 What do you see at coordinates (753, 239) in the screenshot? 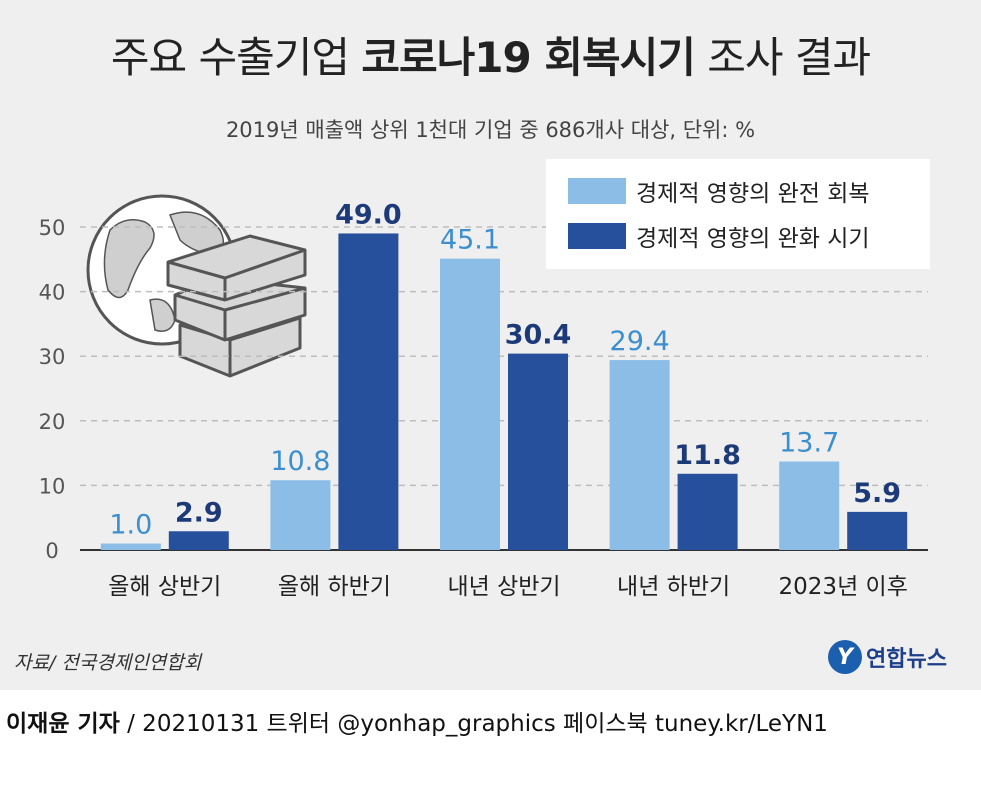
I see `legend-label-mitigation: 경제적 영향의 완화 시기` at bounding box center [753, 239].